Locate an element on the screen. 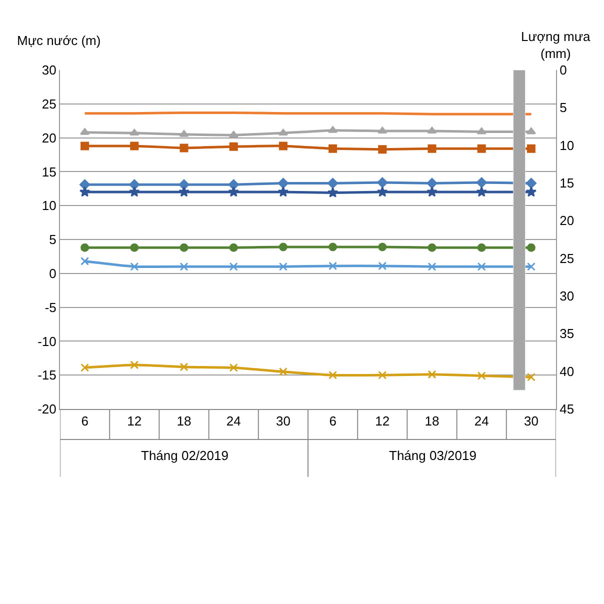 This screenshot has height=604, width=604. y2-axis-title: Lượng mưa (mm) is located at coordinates (556, 45).